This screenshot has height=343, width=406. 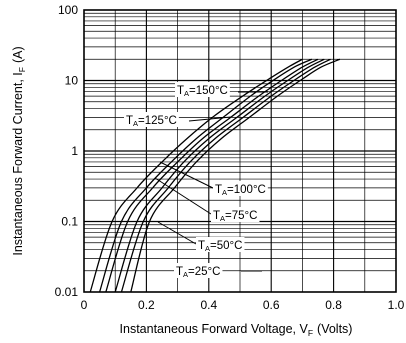 I want to click on y-tick-label: 1, so click(x=74, y=151).